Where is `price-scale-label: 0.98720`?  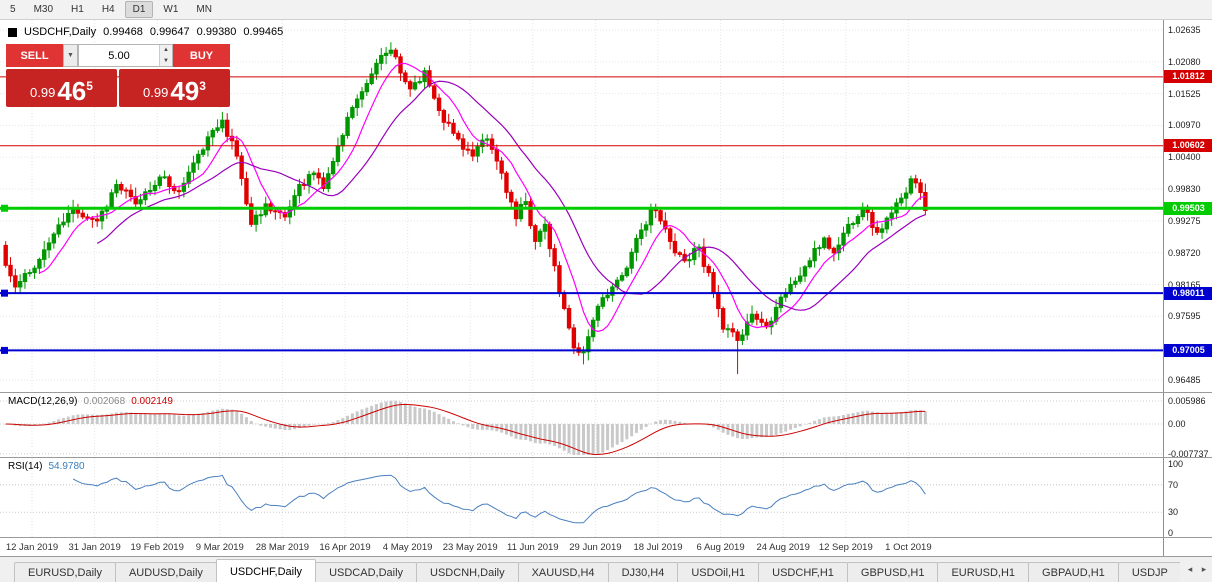
price-scale-label: 0.98720 is located at coordinates (1184, 252).